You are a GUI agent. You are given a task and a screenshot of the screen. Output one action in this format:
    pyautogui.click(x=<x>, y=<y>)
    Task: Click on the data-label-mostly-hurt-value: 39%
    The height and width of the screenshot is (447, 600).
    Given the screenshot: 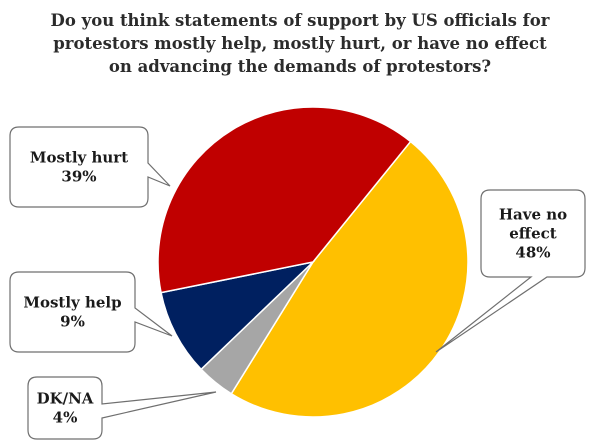 What is the action you would take?
    pyautogui.click(x=78, y=177)
    